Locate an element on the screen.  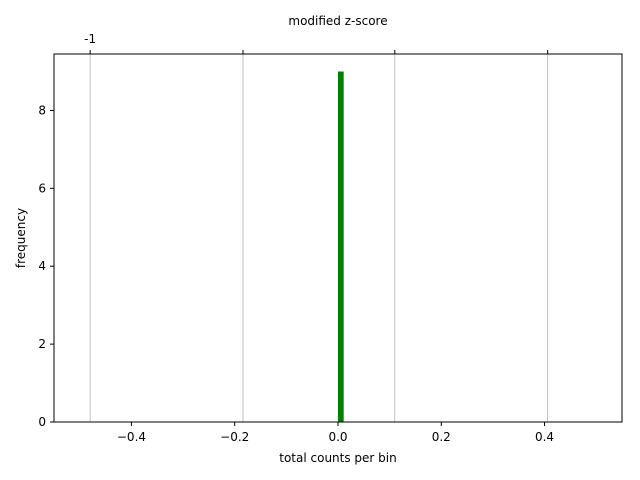
y-tick-label: 4 is located at coordinates (42, 266).